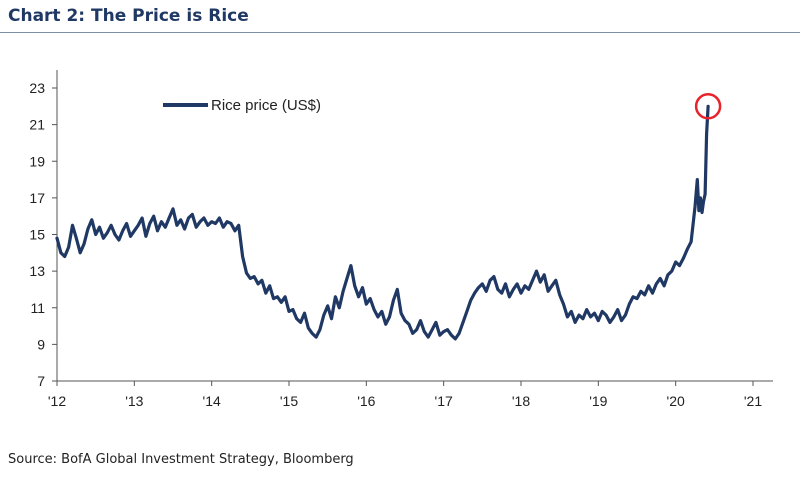  What do you see at coordinates (37, 235) in the screenshot?
I see `y-tick-label: 15` at bounding box center [37, 235].